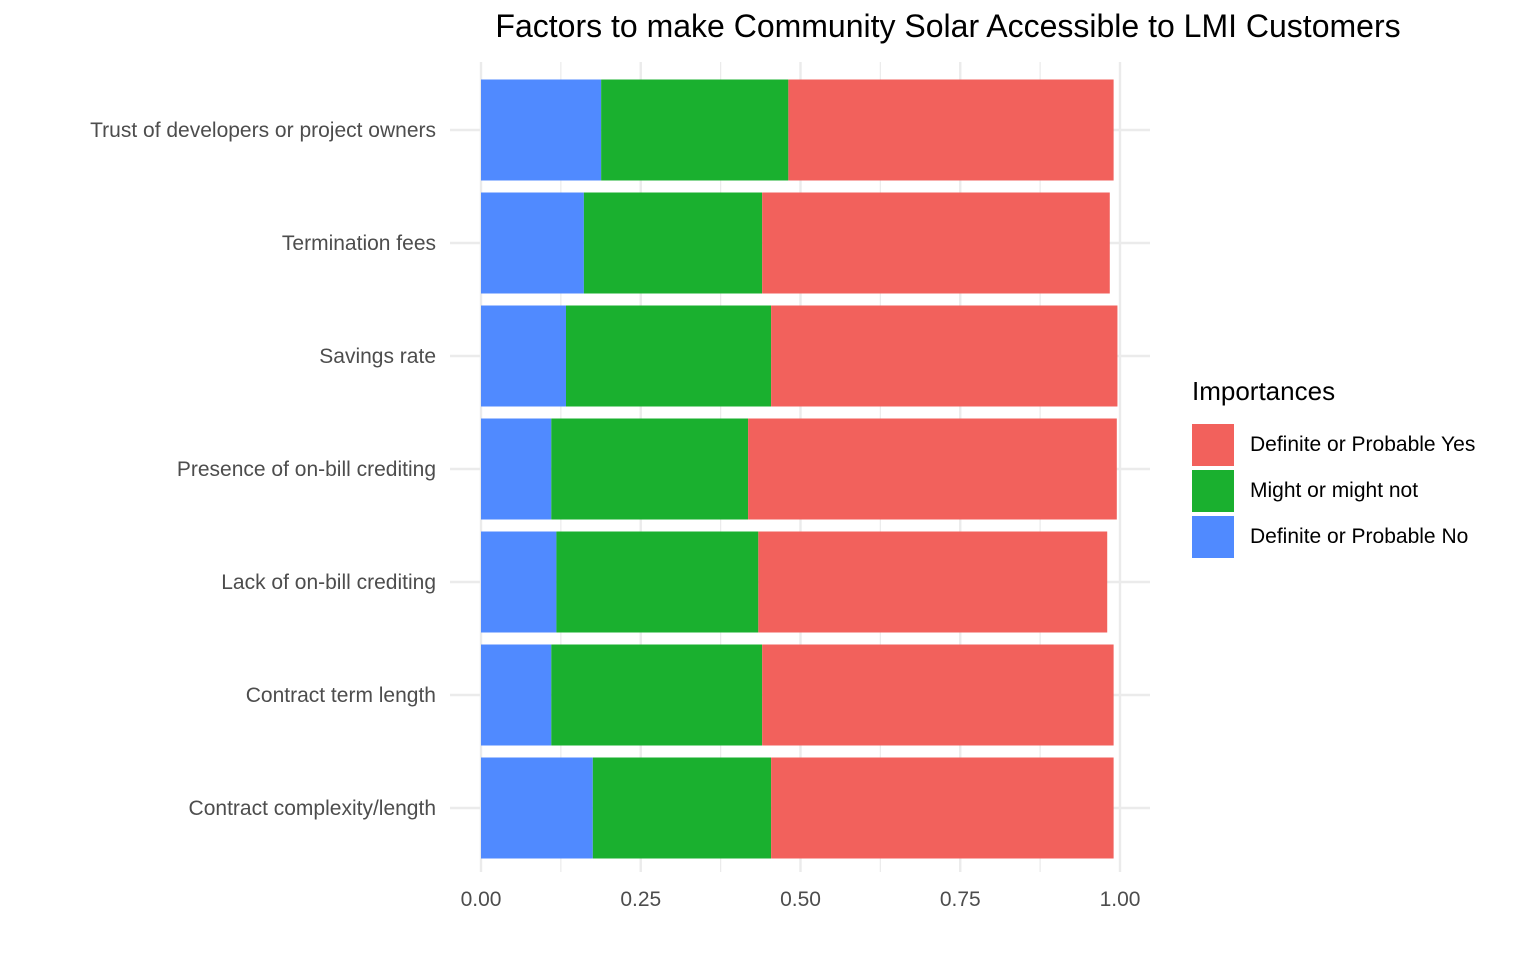  I want to click on legend-label: Might or might not, so click(1334, 490).